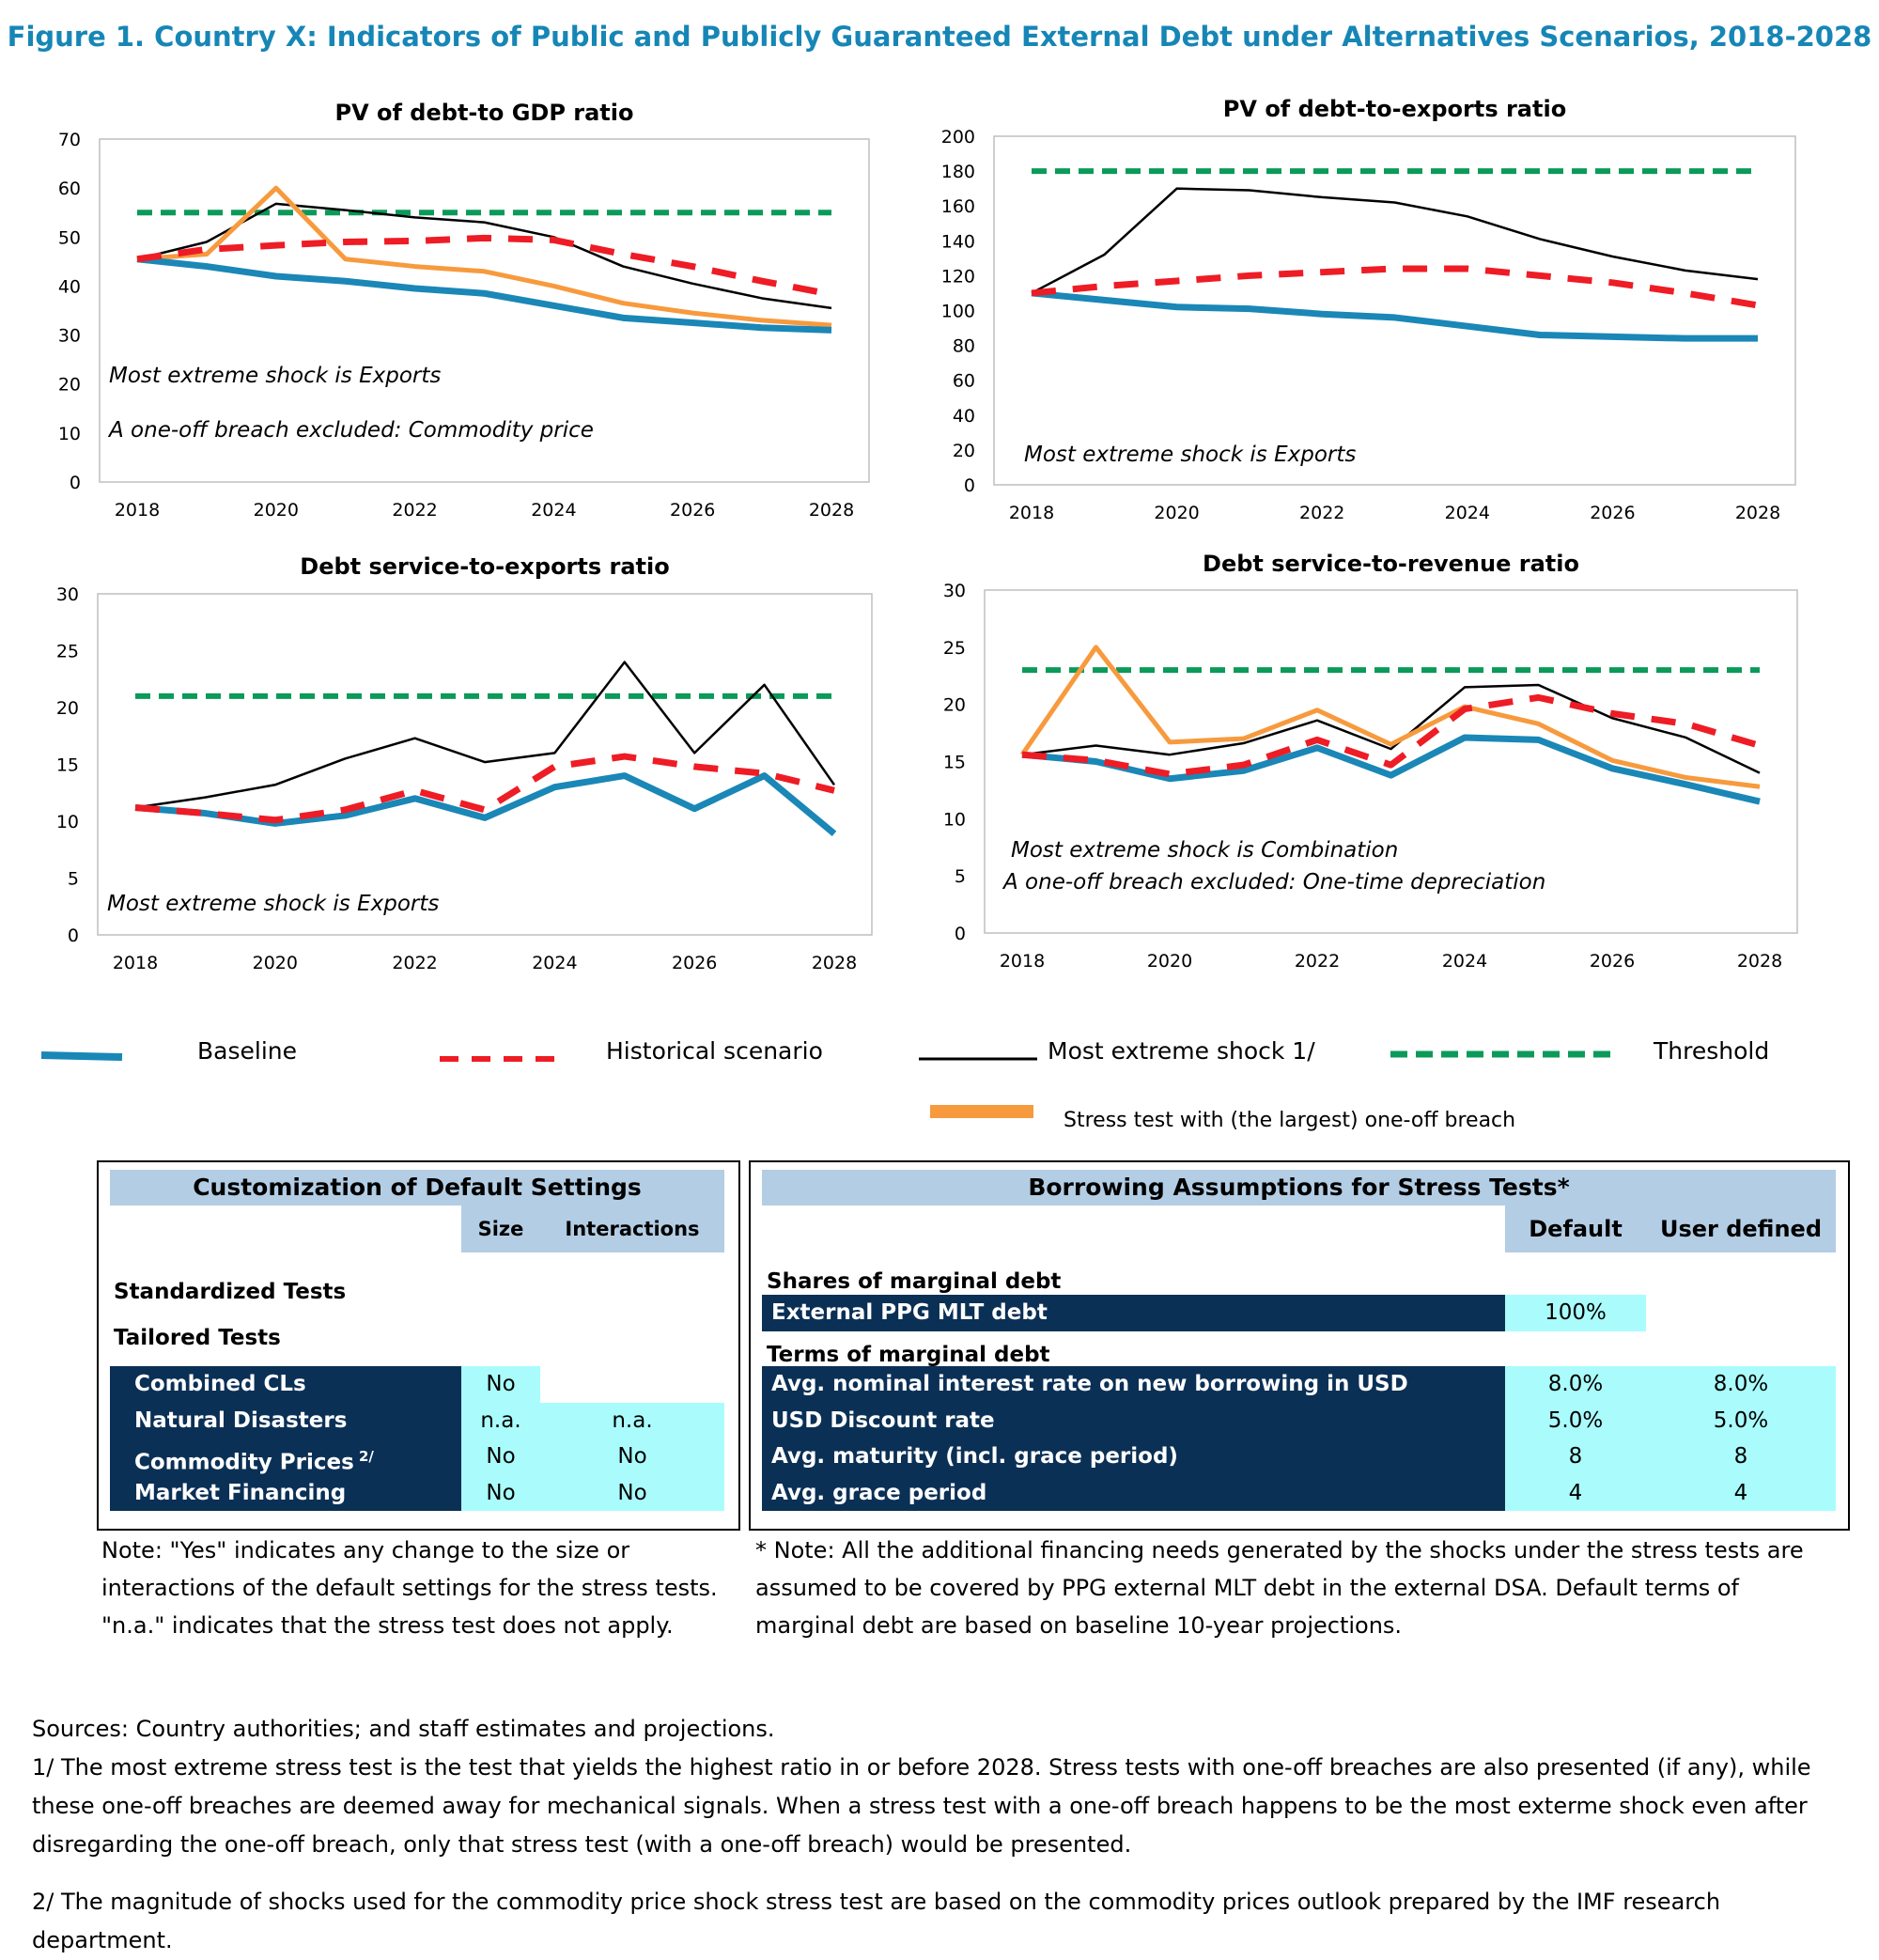  Describe the element at coordinates (230, 1292) in the screenshot. I see `standardized-tests-label: Standardized Tests` at that location.